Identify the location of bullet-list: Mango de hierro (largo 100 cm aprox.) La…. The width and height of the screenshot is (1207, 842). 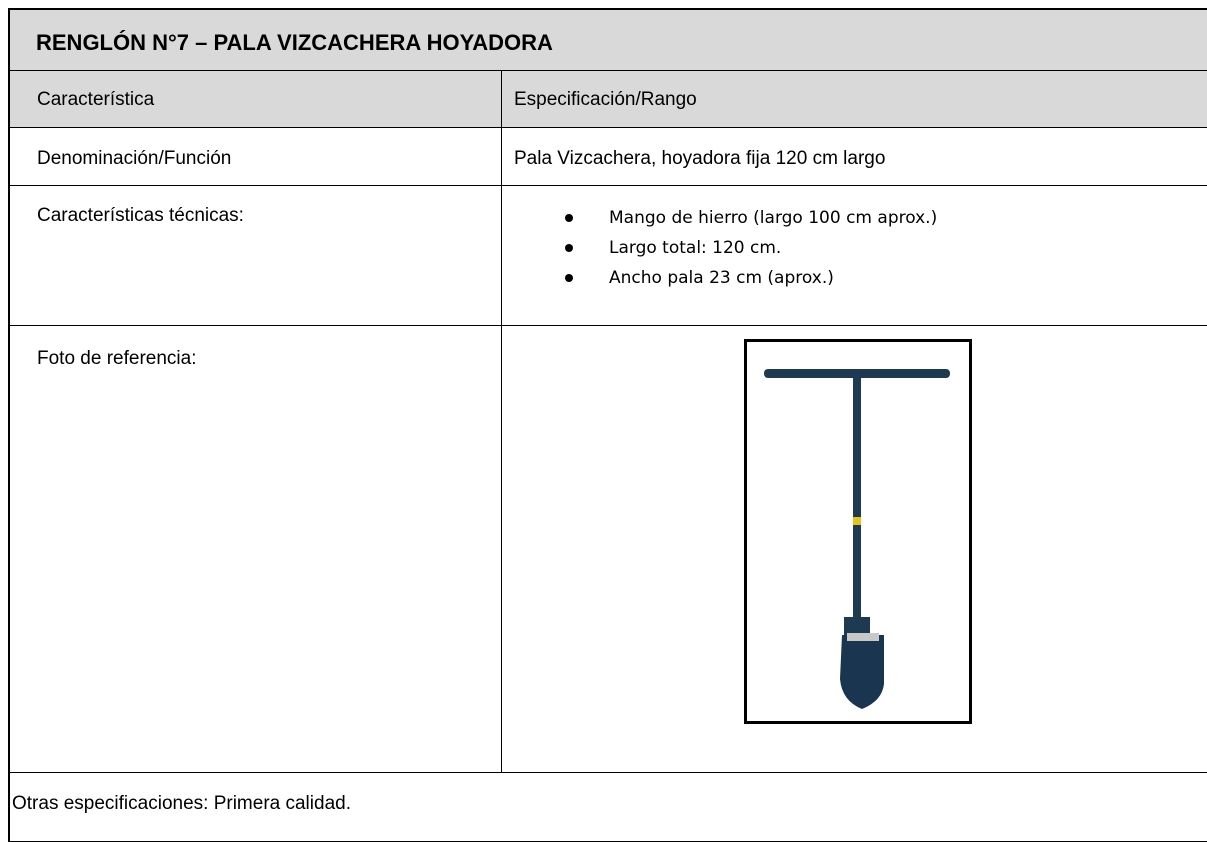
(751, 248).